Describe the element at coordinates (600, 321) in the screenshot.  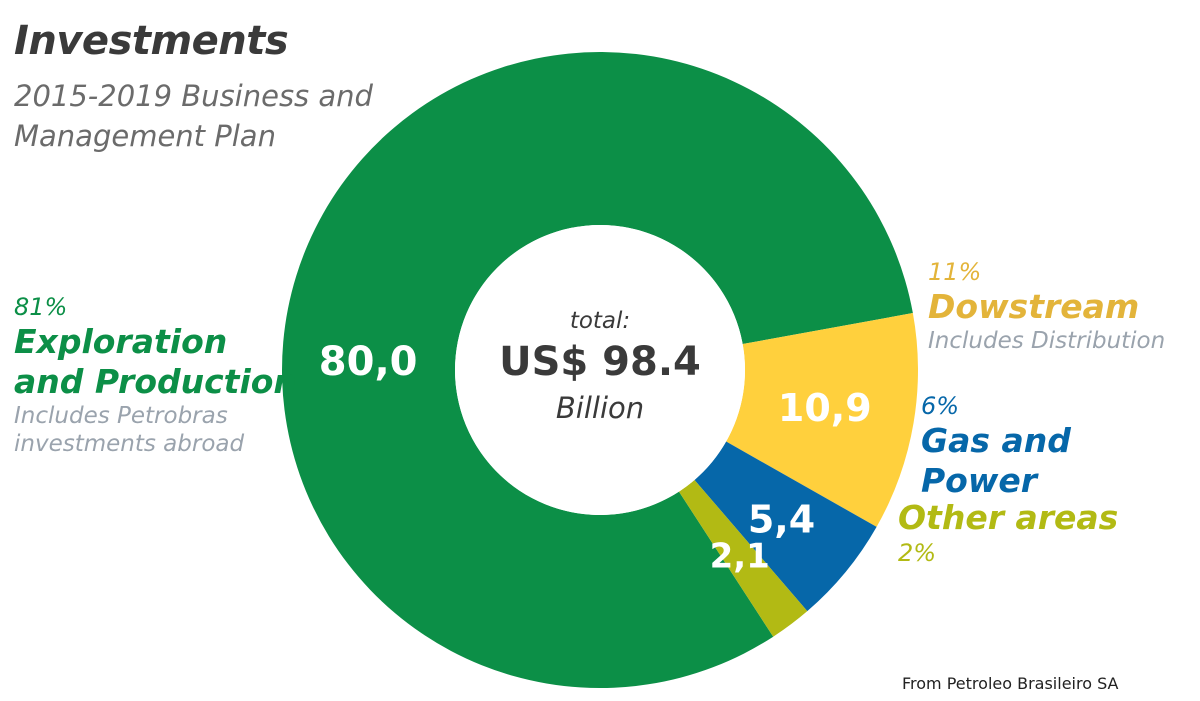
I see `center-total-label: total:` at that location.